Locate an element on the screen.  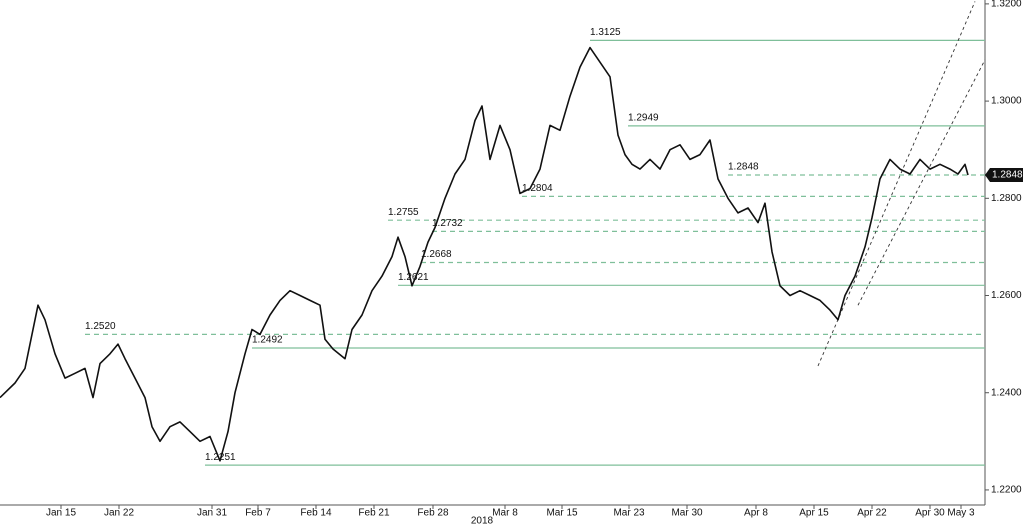
year-label: 2018 is located at coordinates (482, 521).